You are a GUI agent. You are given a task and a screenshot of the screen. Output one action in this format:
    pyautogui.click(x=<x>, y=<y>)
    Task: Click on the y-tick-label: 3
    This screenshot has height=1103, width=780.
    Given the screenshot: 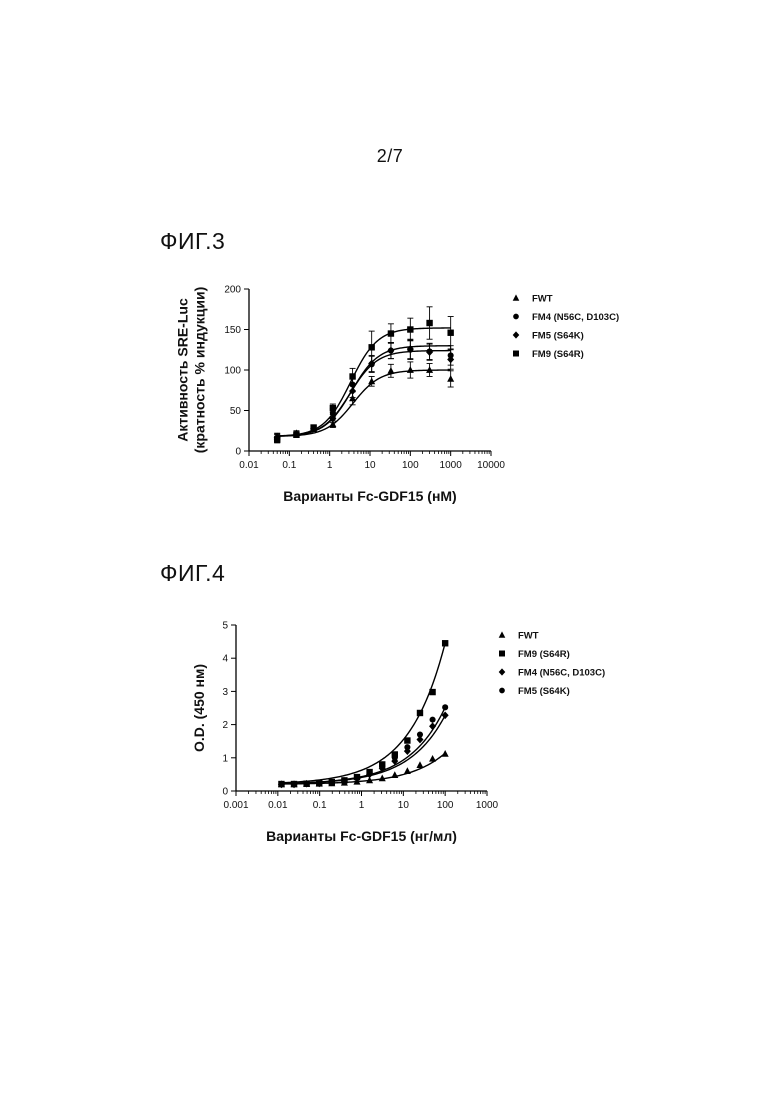 What is the action you would take?
    pyautogui.click(x=225, y=692)
    